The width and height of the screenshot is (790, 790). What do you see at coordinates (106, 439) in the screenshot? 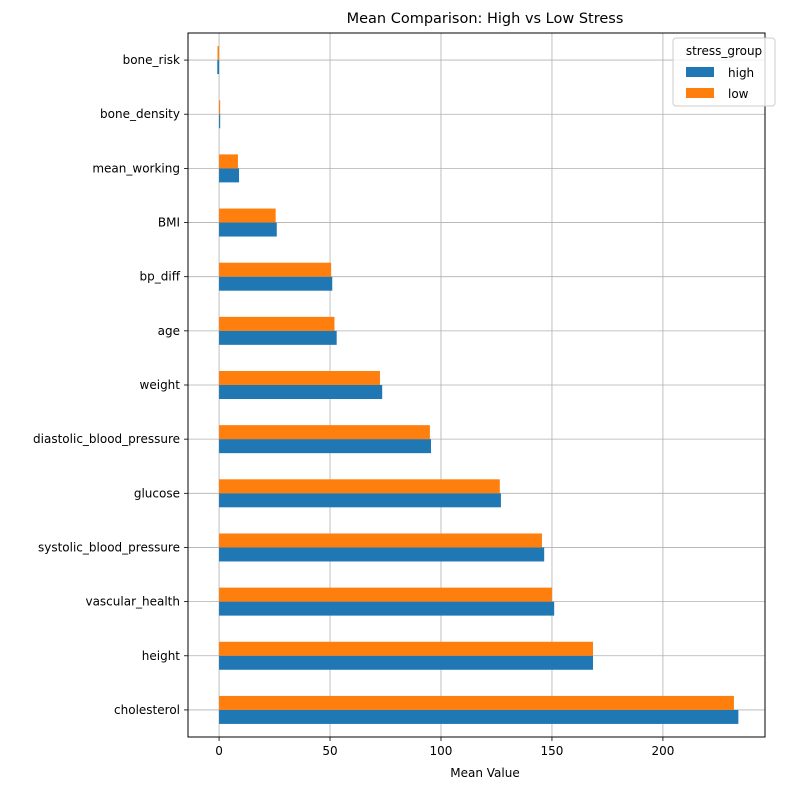
I see `y-tick-label: diastolic_blood_pressure` at bounding box center [106, 439].